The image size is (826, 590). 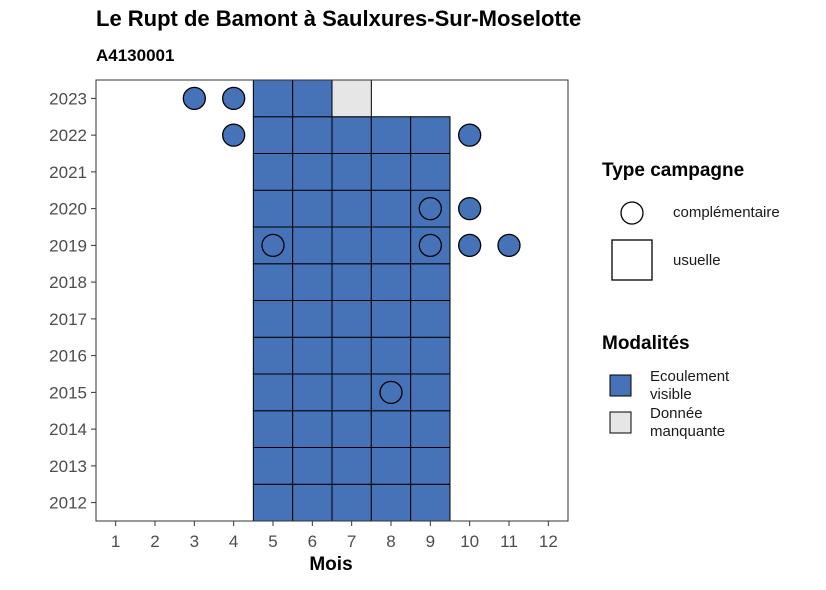 I want to click on legend-modalite-ecoulement: Ecoulement visible, so click(x=689, y=386).